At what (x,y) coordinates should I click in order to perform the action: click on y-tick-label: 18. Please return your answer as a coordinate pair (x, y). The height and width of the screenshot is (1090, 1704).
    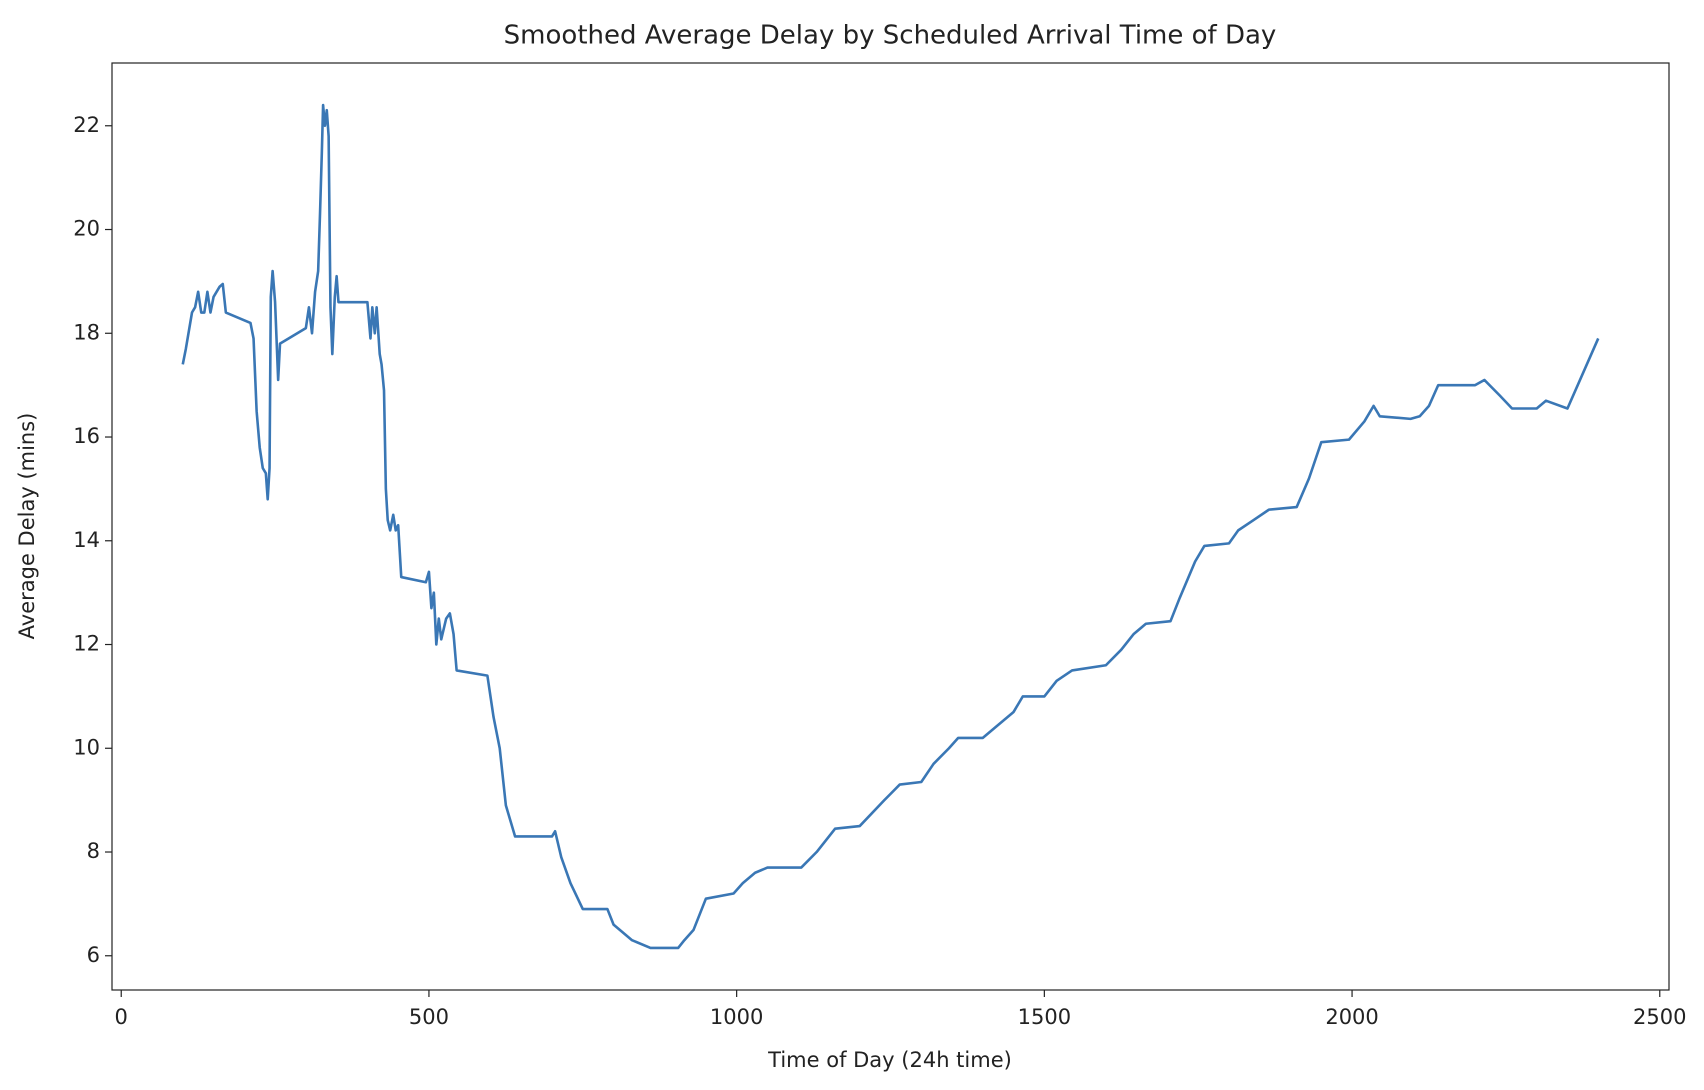
    Looking at the image, I should click on (86, 332).